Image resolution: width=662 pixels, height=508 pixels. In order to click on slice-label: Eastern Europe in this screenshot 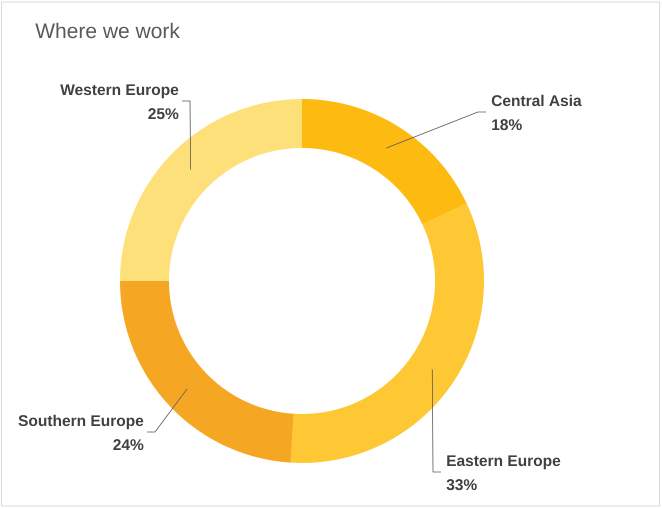, I will do `click(503, 462)`.